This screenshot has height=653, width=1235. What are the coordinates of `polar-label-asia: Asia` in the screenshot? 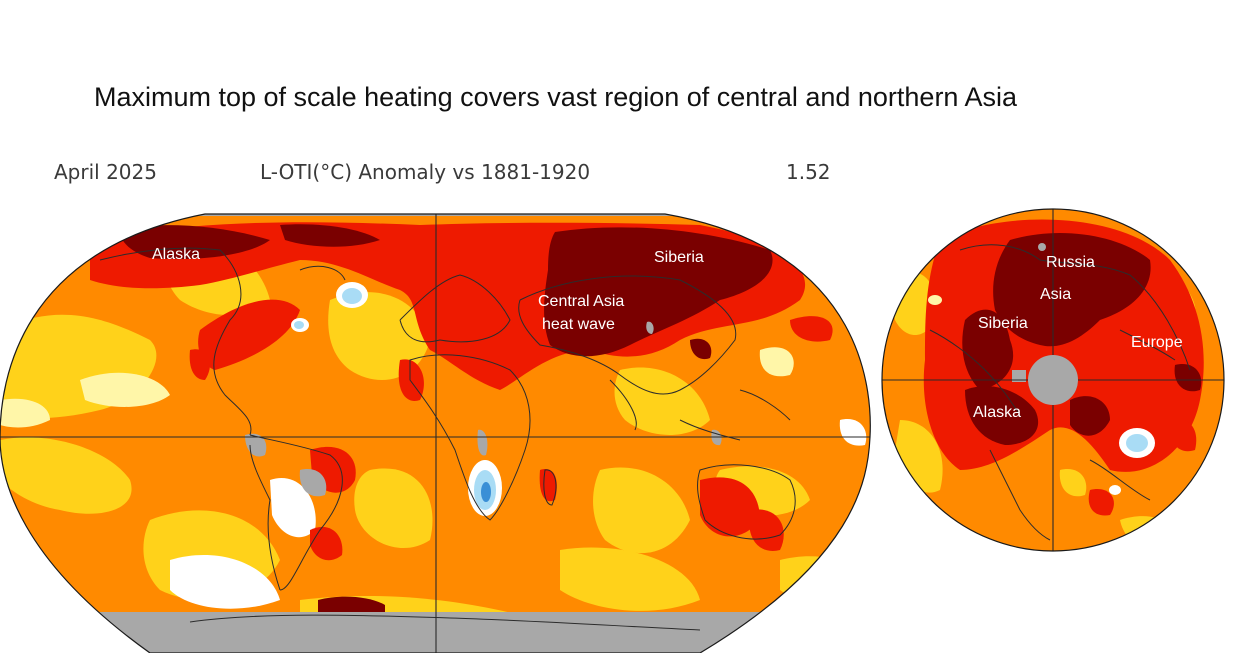 It's located at (1055, 294).